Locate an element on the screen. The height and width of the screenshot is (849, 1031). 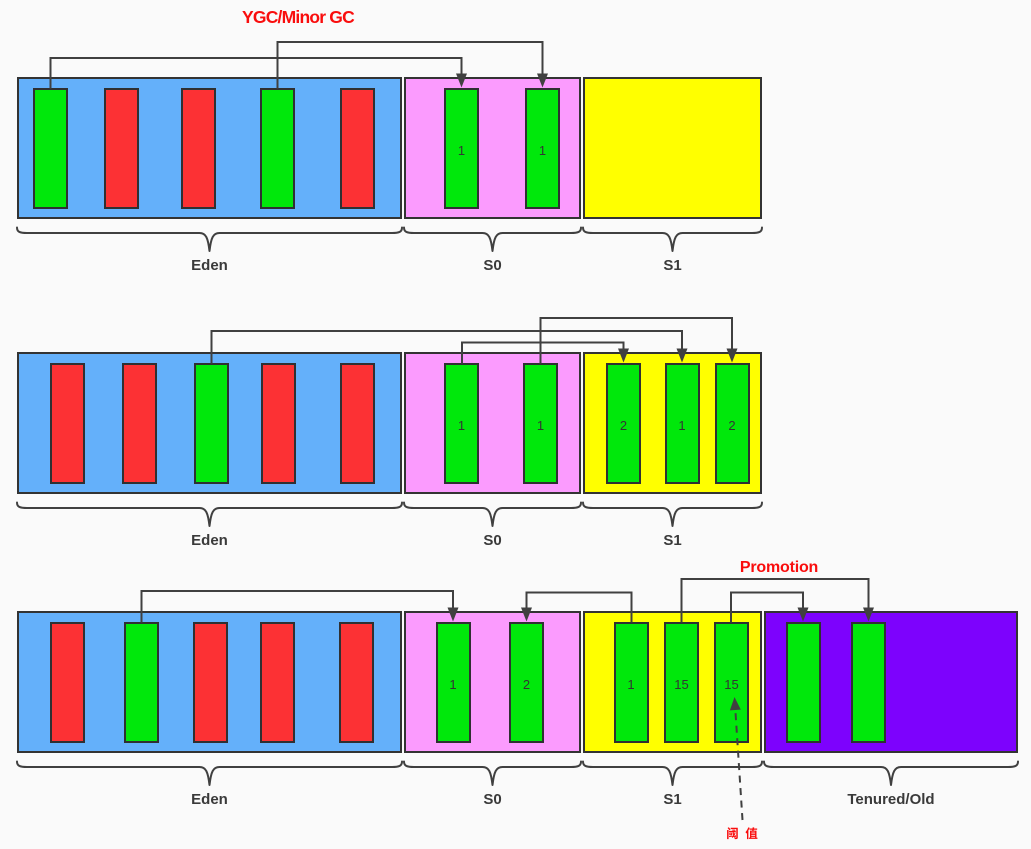
promotion-label: Promotion is located at coordinates (779, 567).